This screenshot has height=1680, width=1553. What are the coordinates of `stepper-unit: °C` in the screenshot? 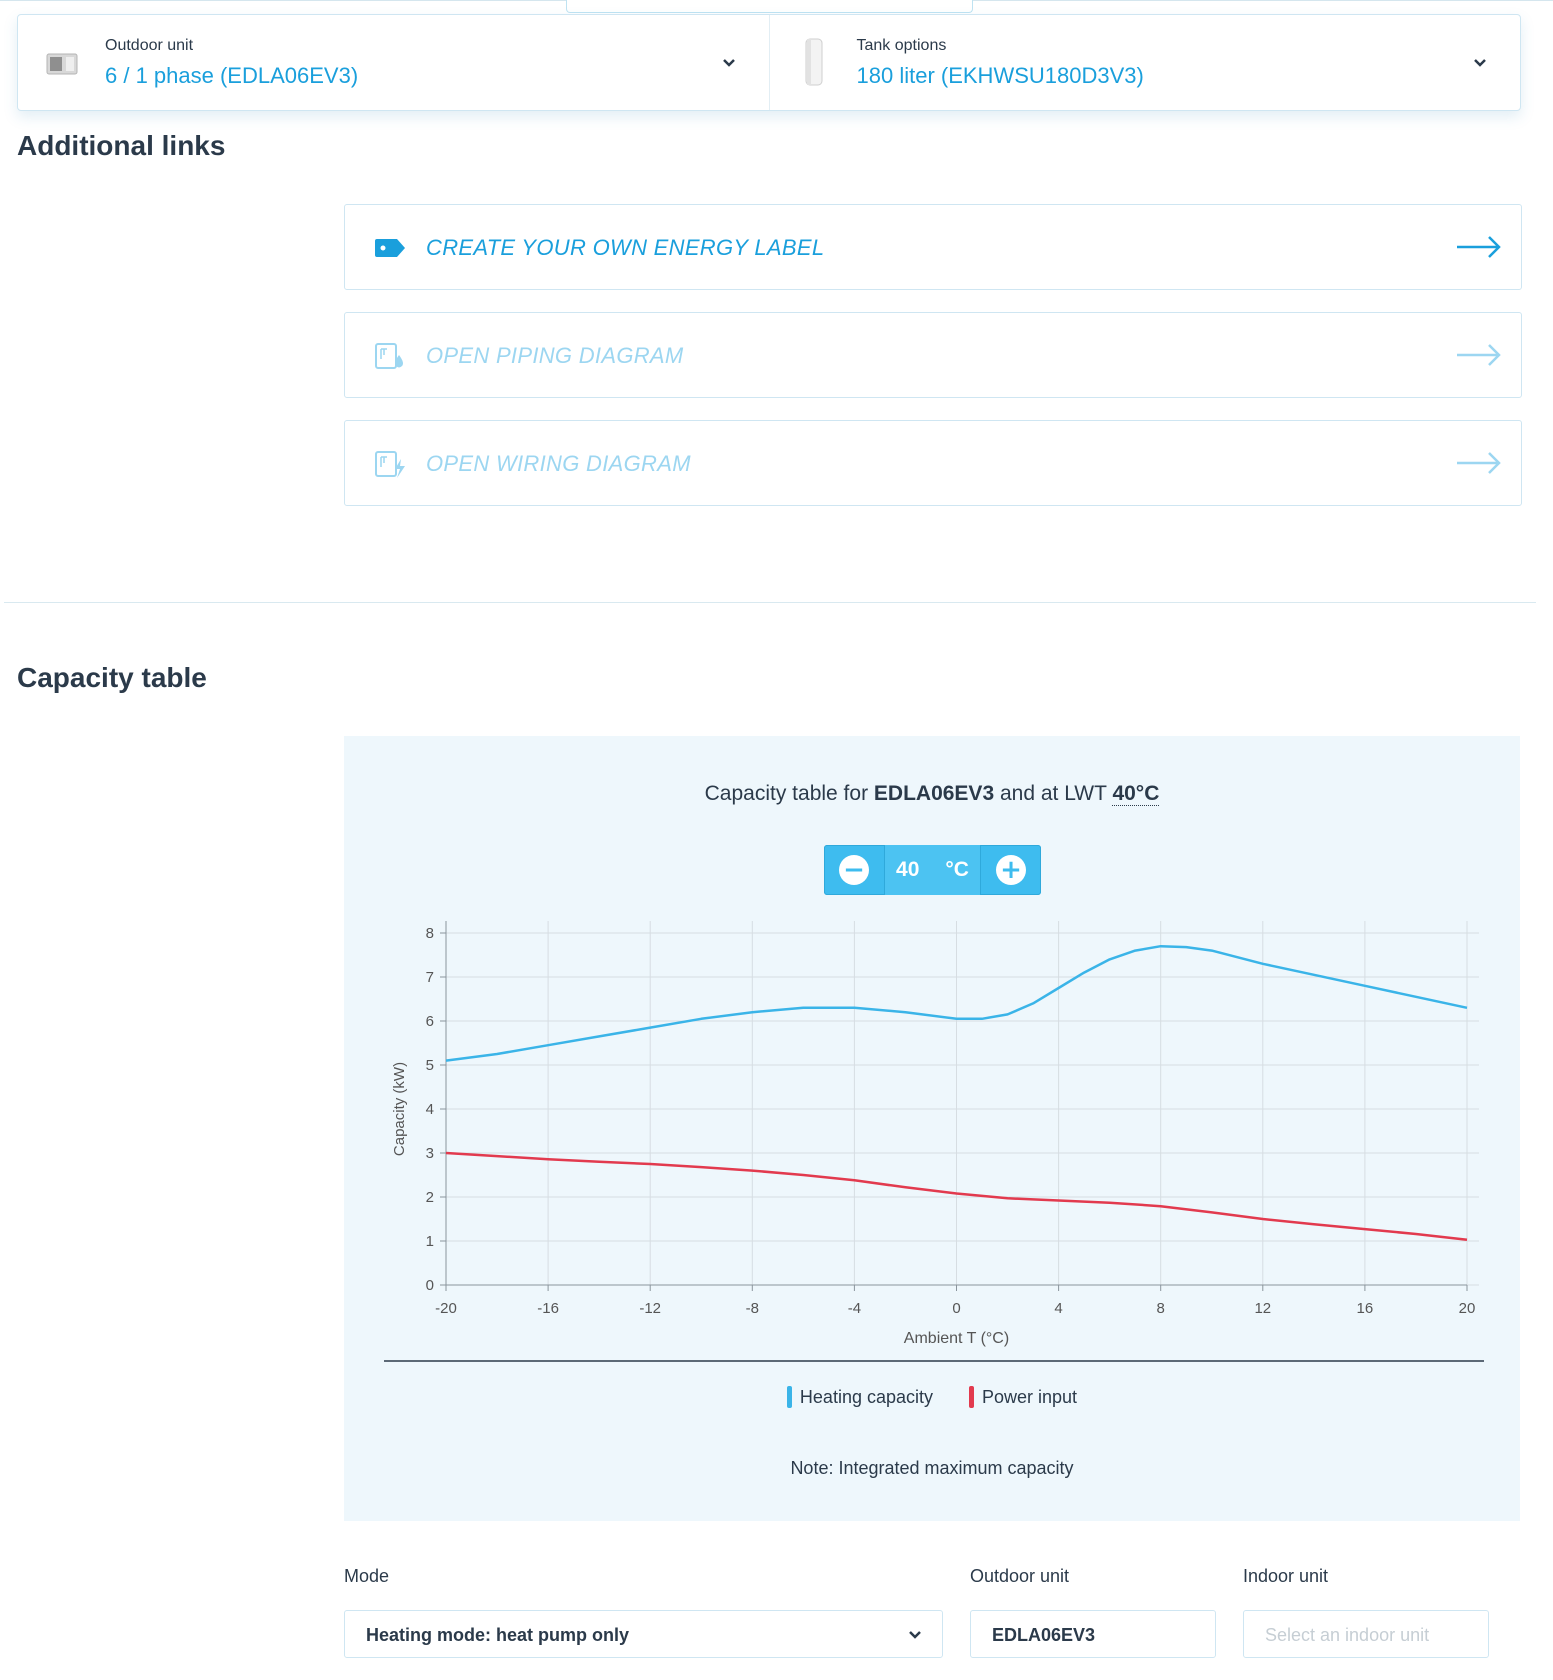 It's located at (957, 869).